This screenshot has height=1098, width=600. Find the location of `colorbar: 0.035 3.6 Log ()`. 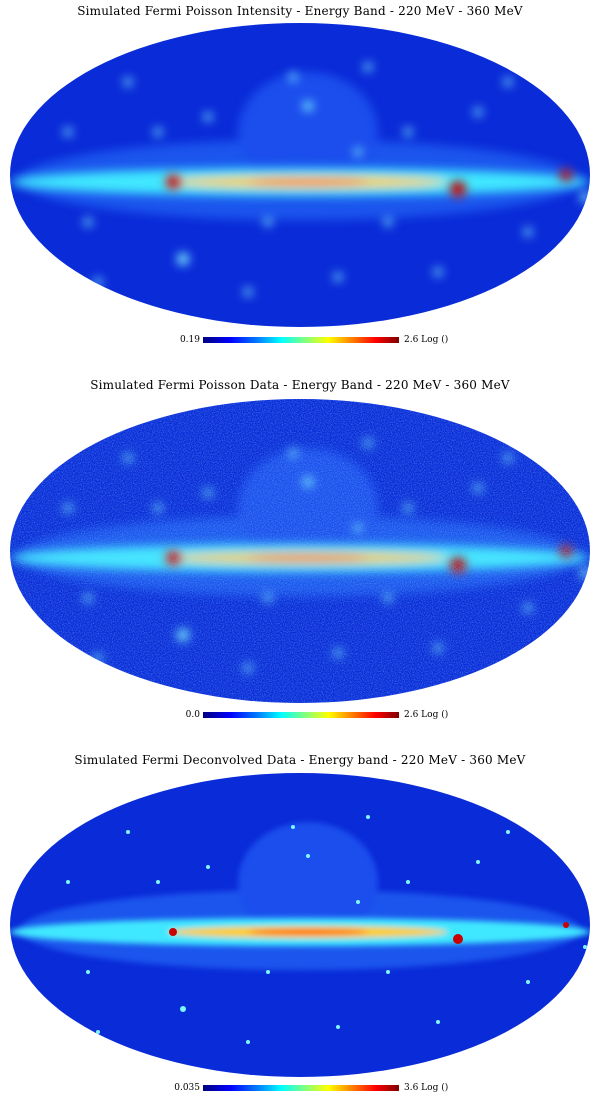

colorbar: 0.035 3.6 Log () is located at coordinates (300, 1089).